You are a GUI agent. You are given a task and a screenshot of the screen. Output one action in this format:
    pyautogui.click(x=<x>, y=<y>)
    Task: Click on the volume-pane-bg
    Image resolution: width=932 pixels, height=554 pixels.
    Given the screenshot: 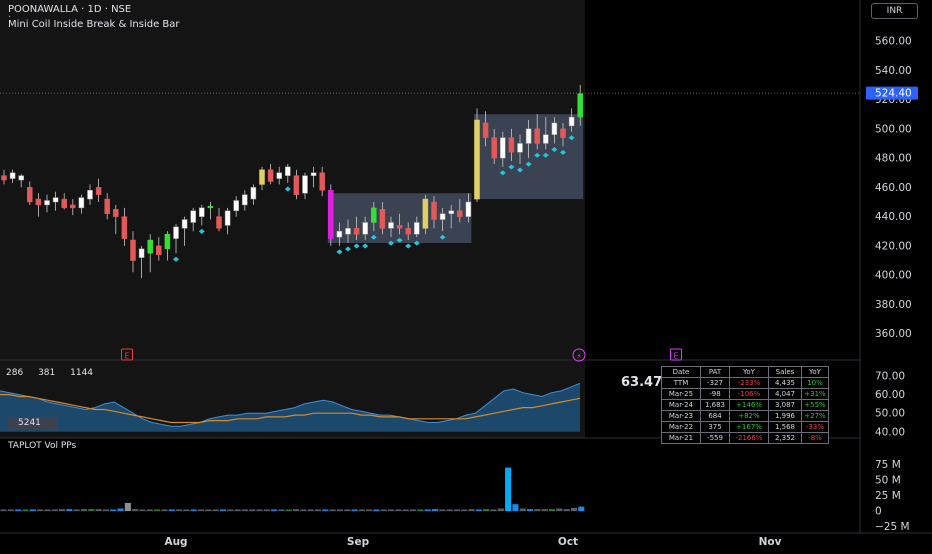 What is the action you would take?
    pyautogui.click(x=292, y=485)
    